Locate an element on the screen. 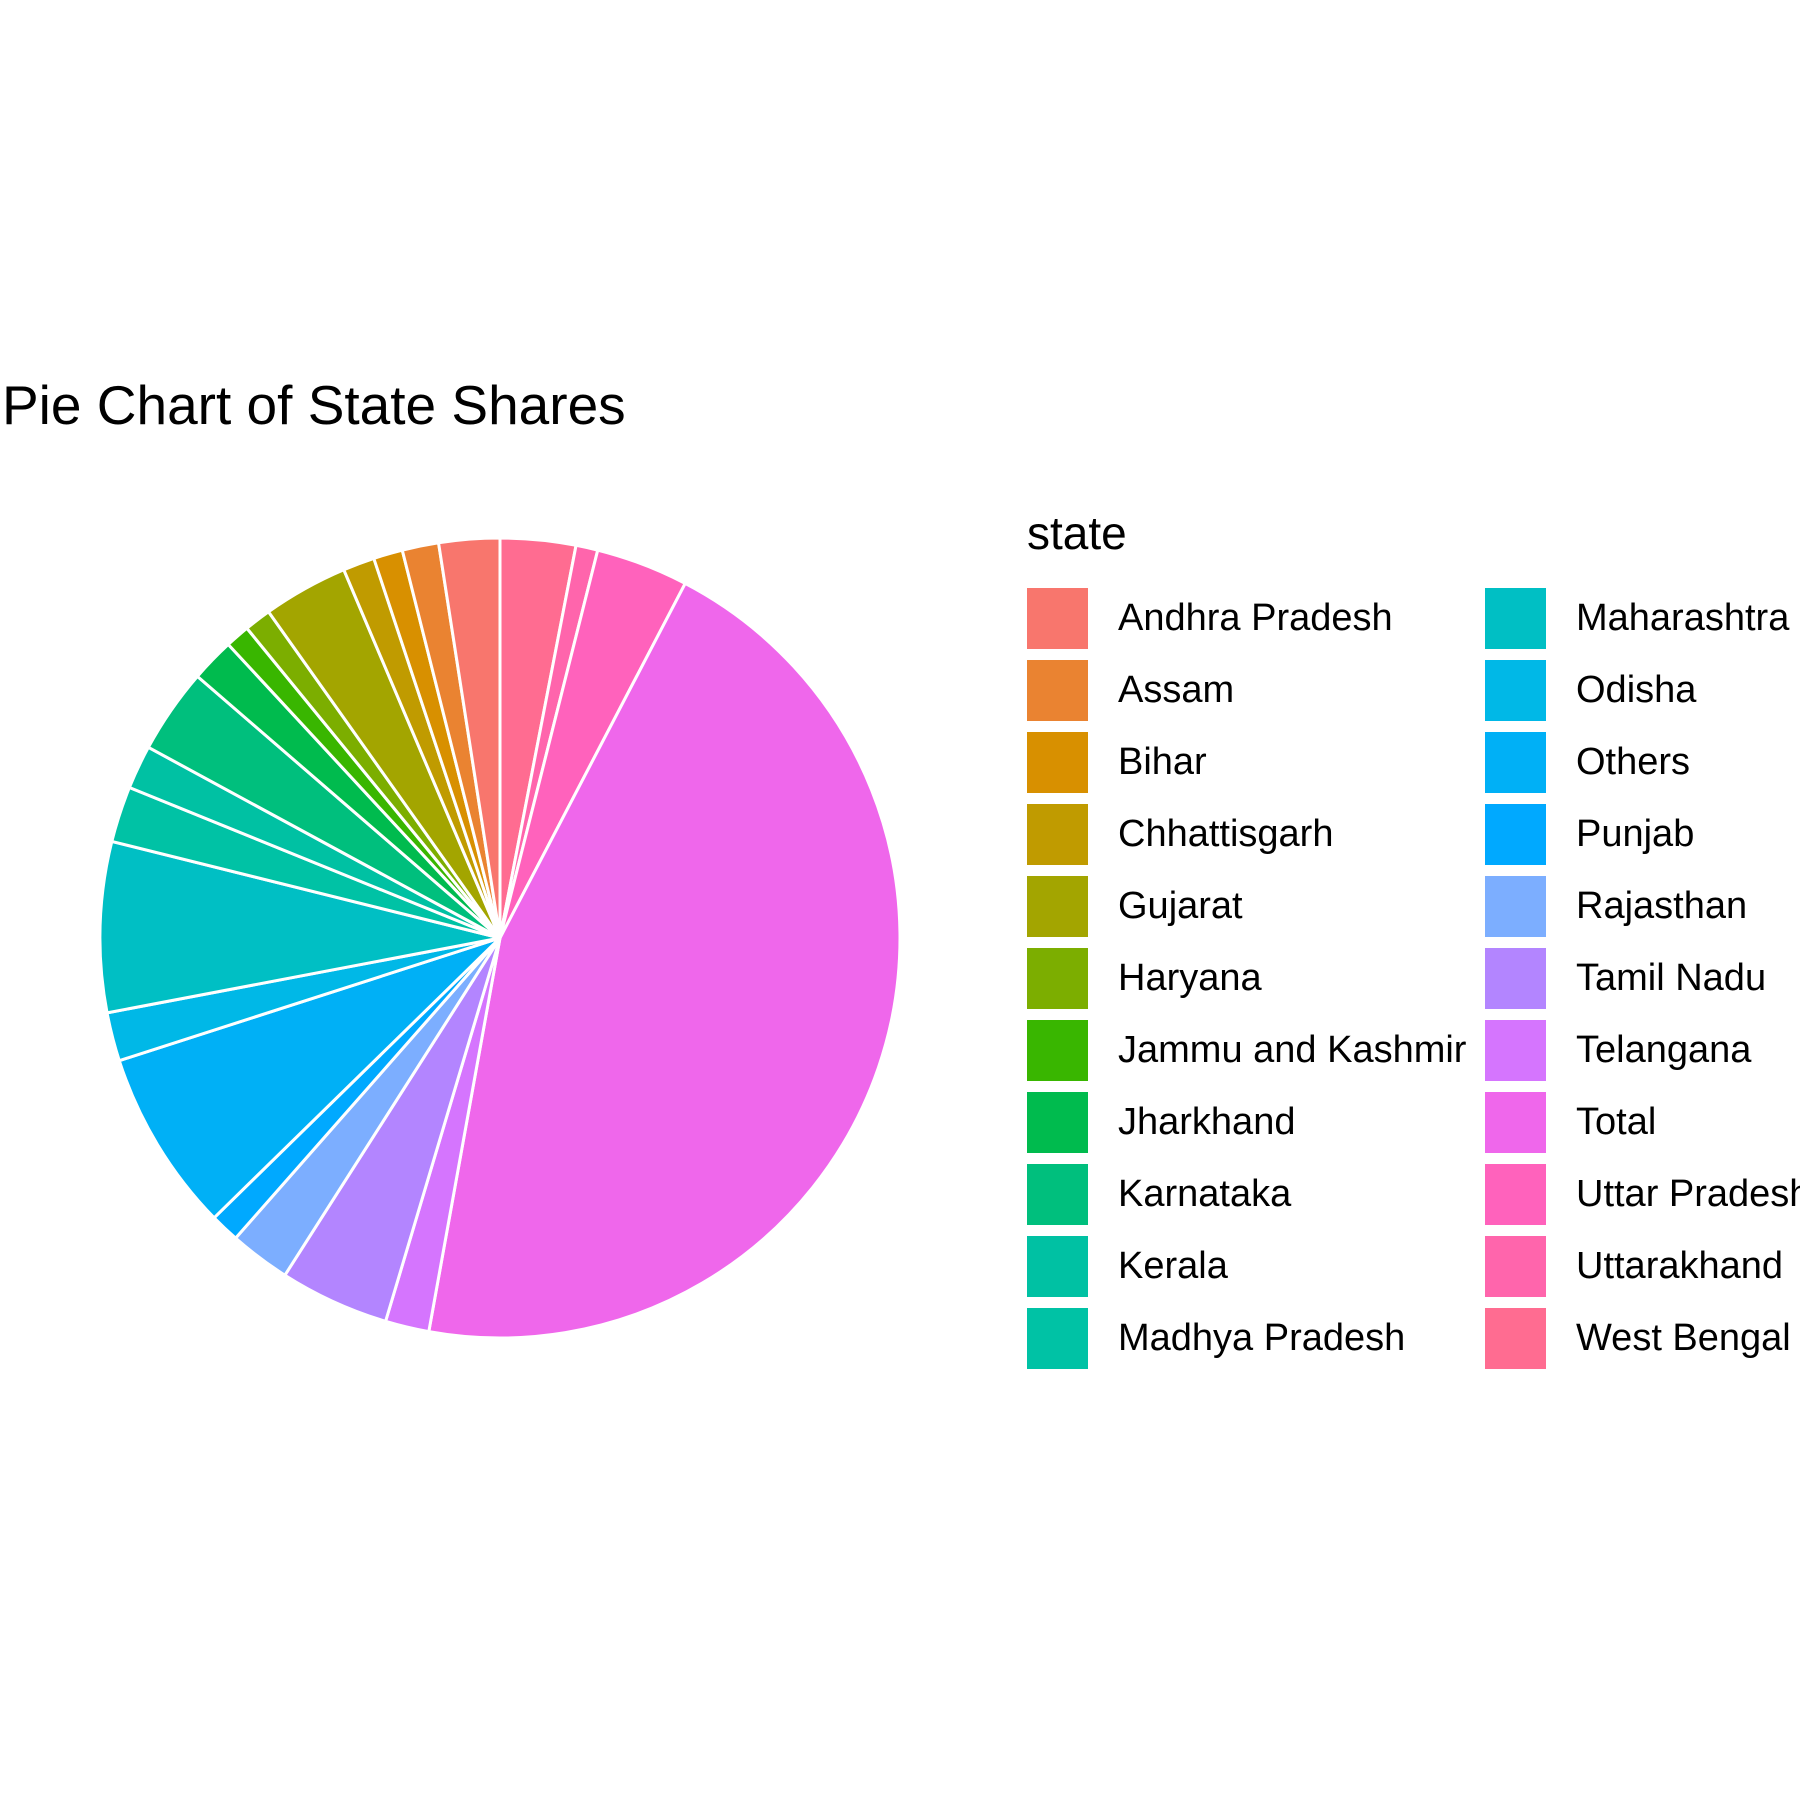 The height and width of the screenshot is (1800, 1800). legend-label-telangana: Telangana is located at coordinates (1664, 1050).